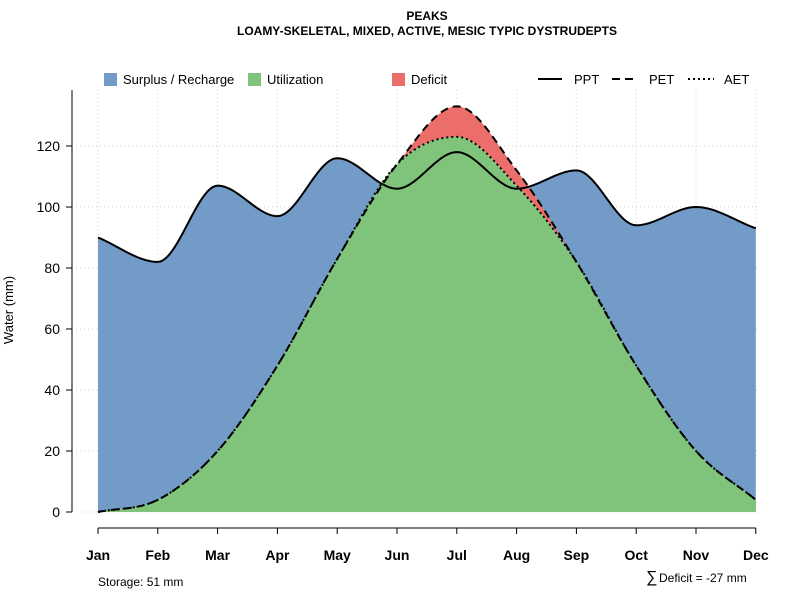 This screenshot has width=800, height=600. What do you see at coordinates (661, 79) in the screenshot?
I see `legend-label-pet: PET` at bounding box center [661, 79].